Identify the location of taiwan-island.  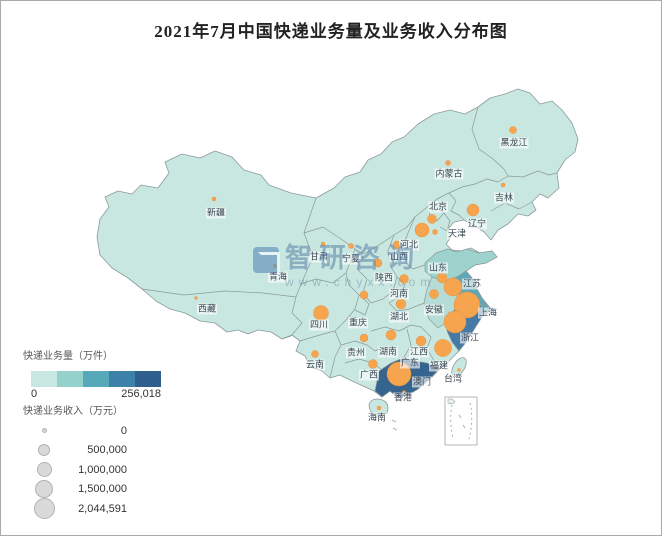
(459, 367).